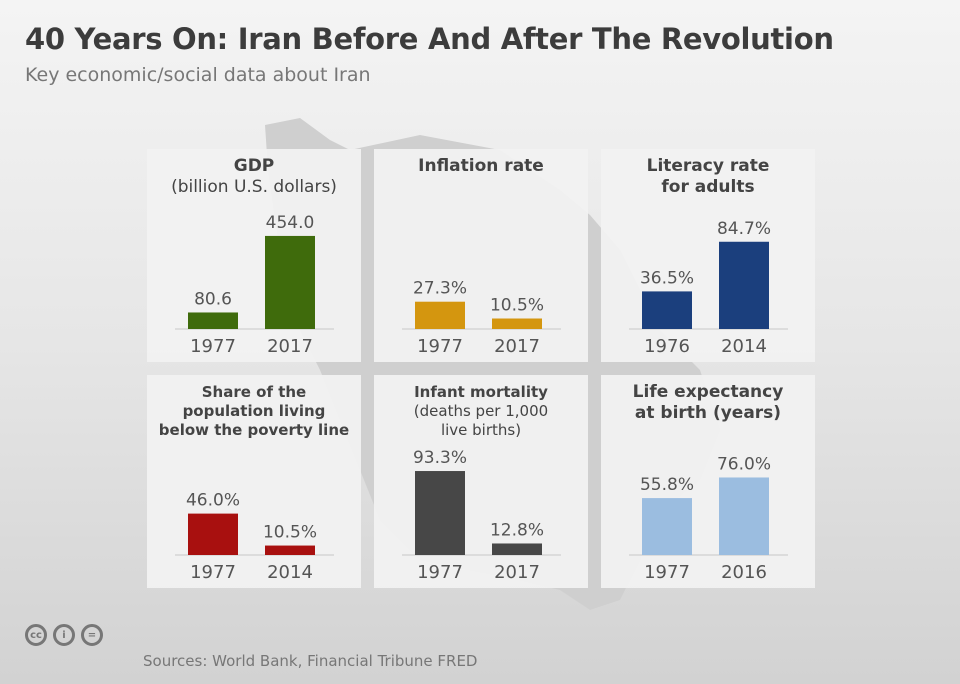 This screenshot has width=960, height=684. Describe the element at coordinates (708, 166) in the screenshot. I see `chart-title: Literacy rate` at that location.